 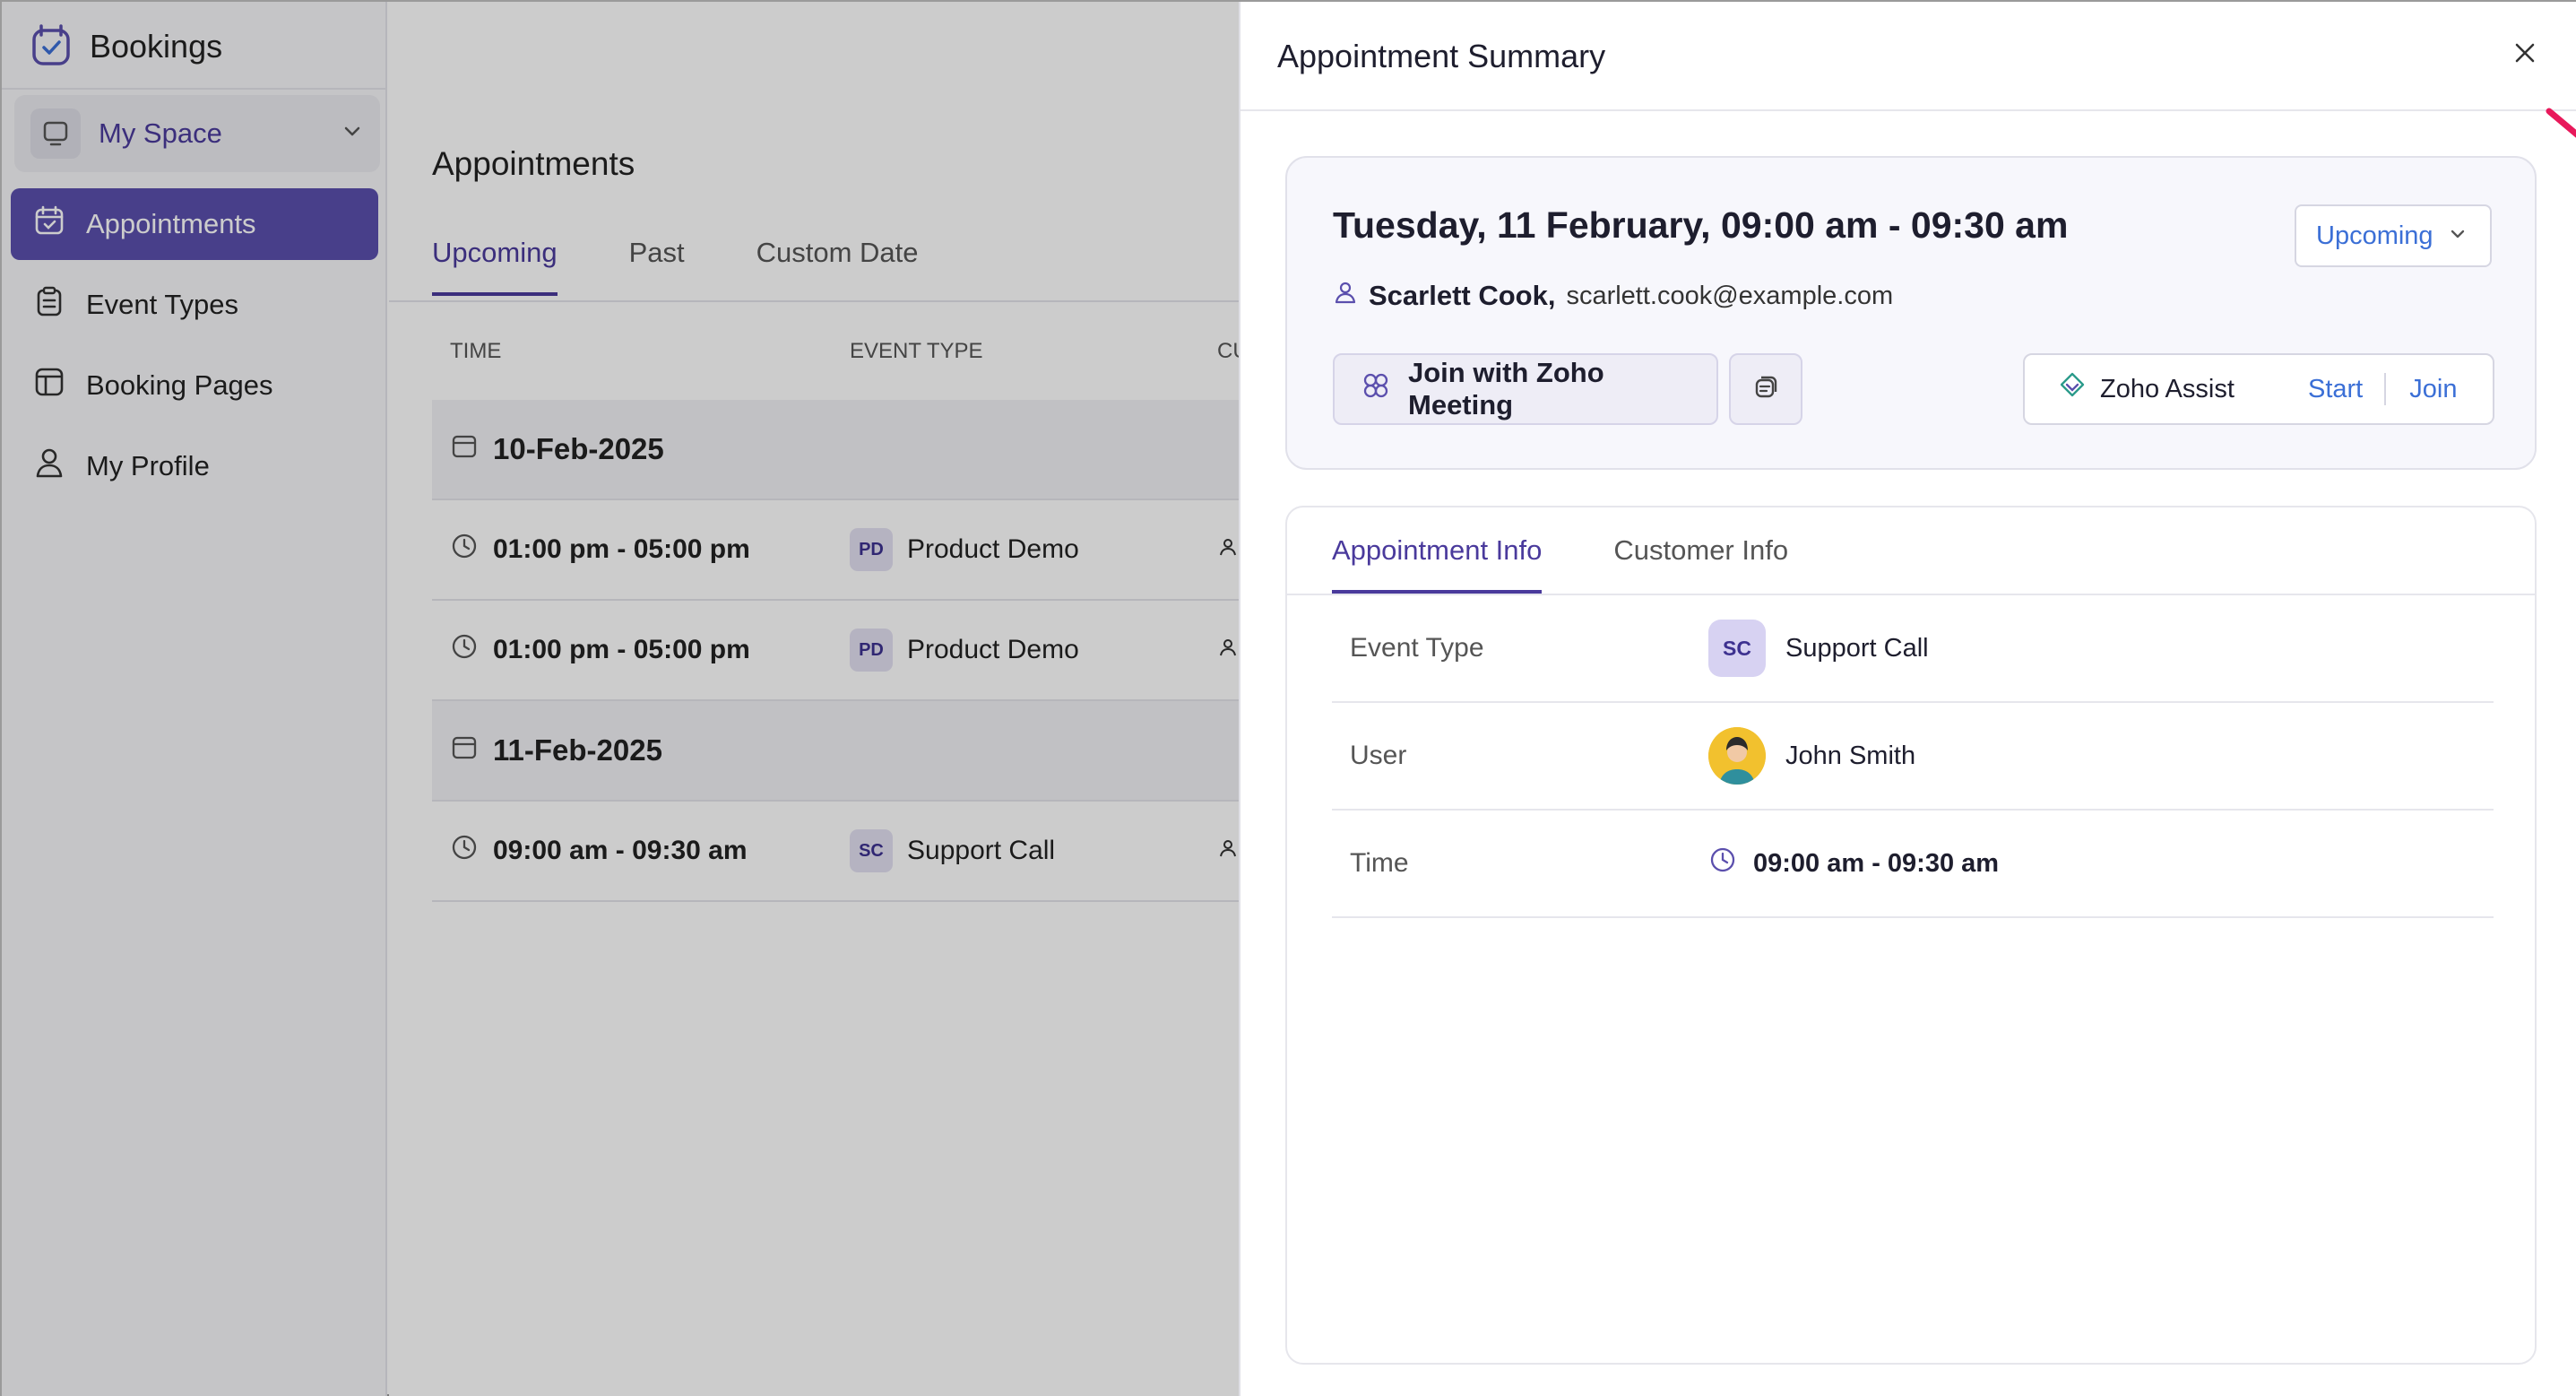 What do you see at coordinates (1379, 863) in the screenshot?
I see `info-label: Time` at bounding box center [1379, 863].